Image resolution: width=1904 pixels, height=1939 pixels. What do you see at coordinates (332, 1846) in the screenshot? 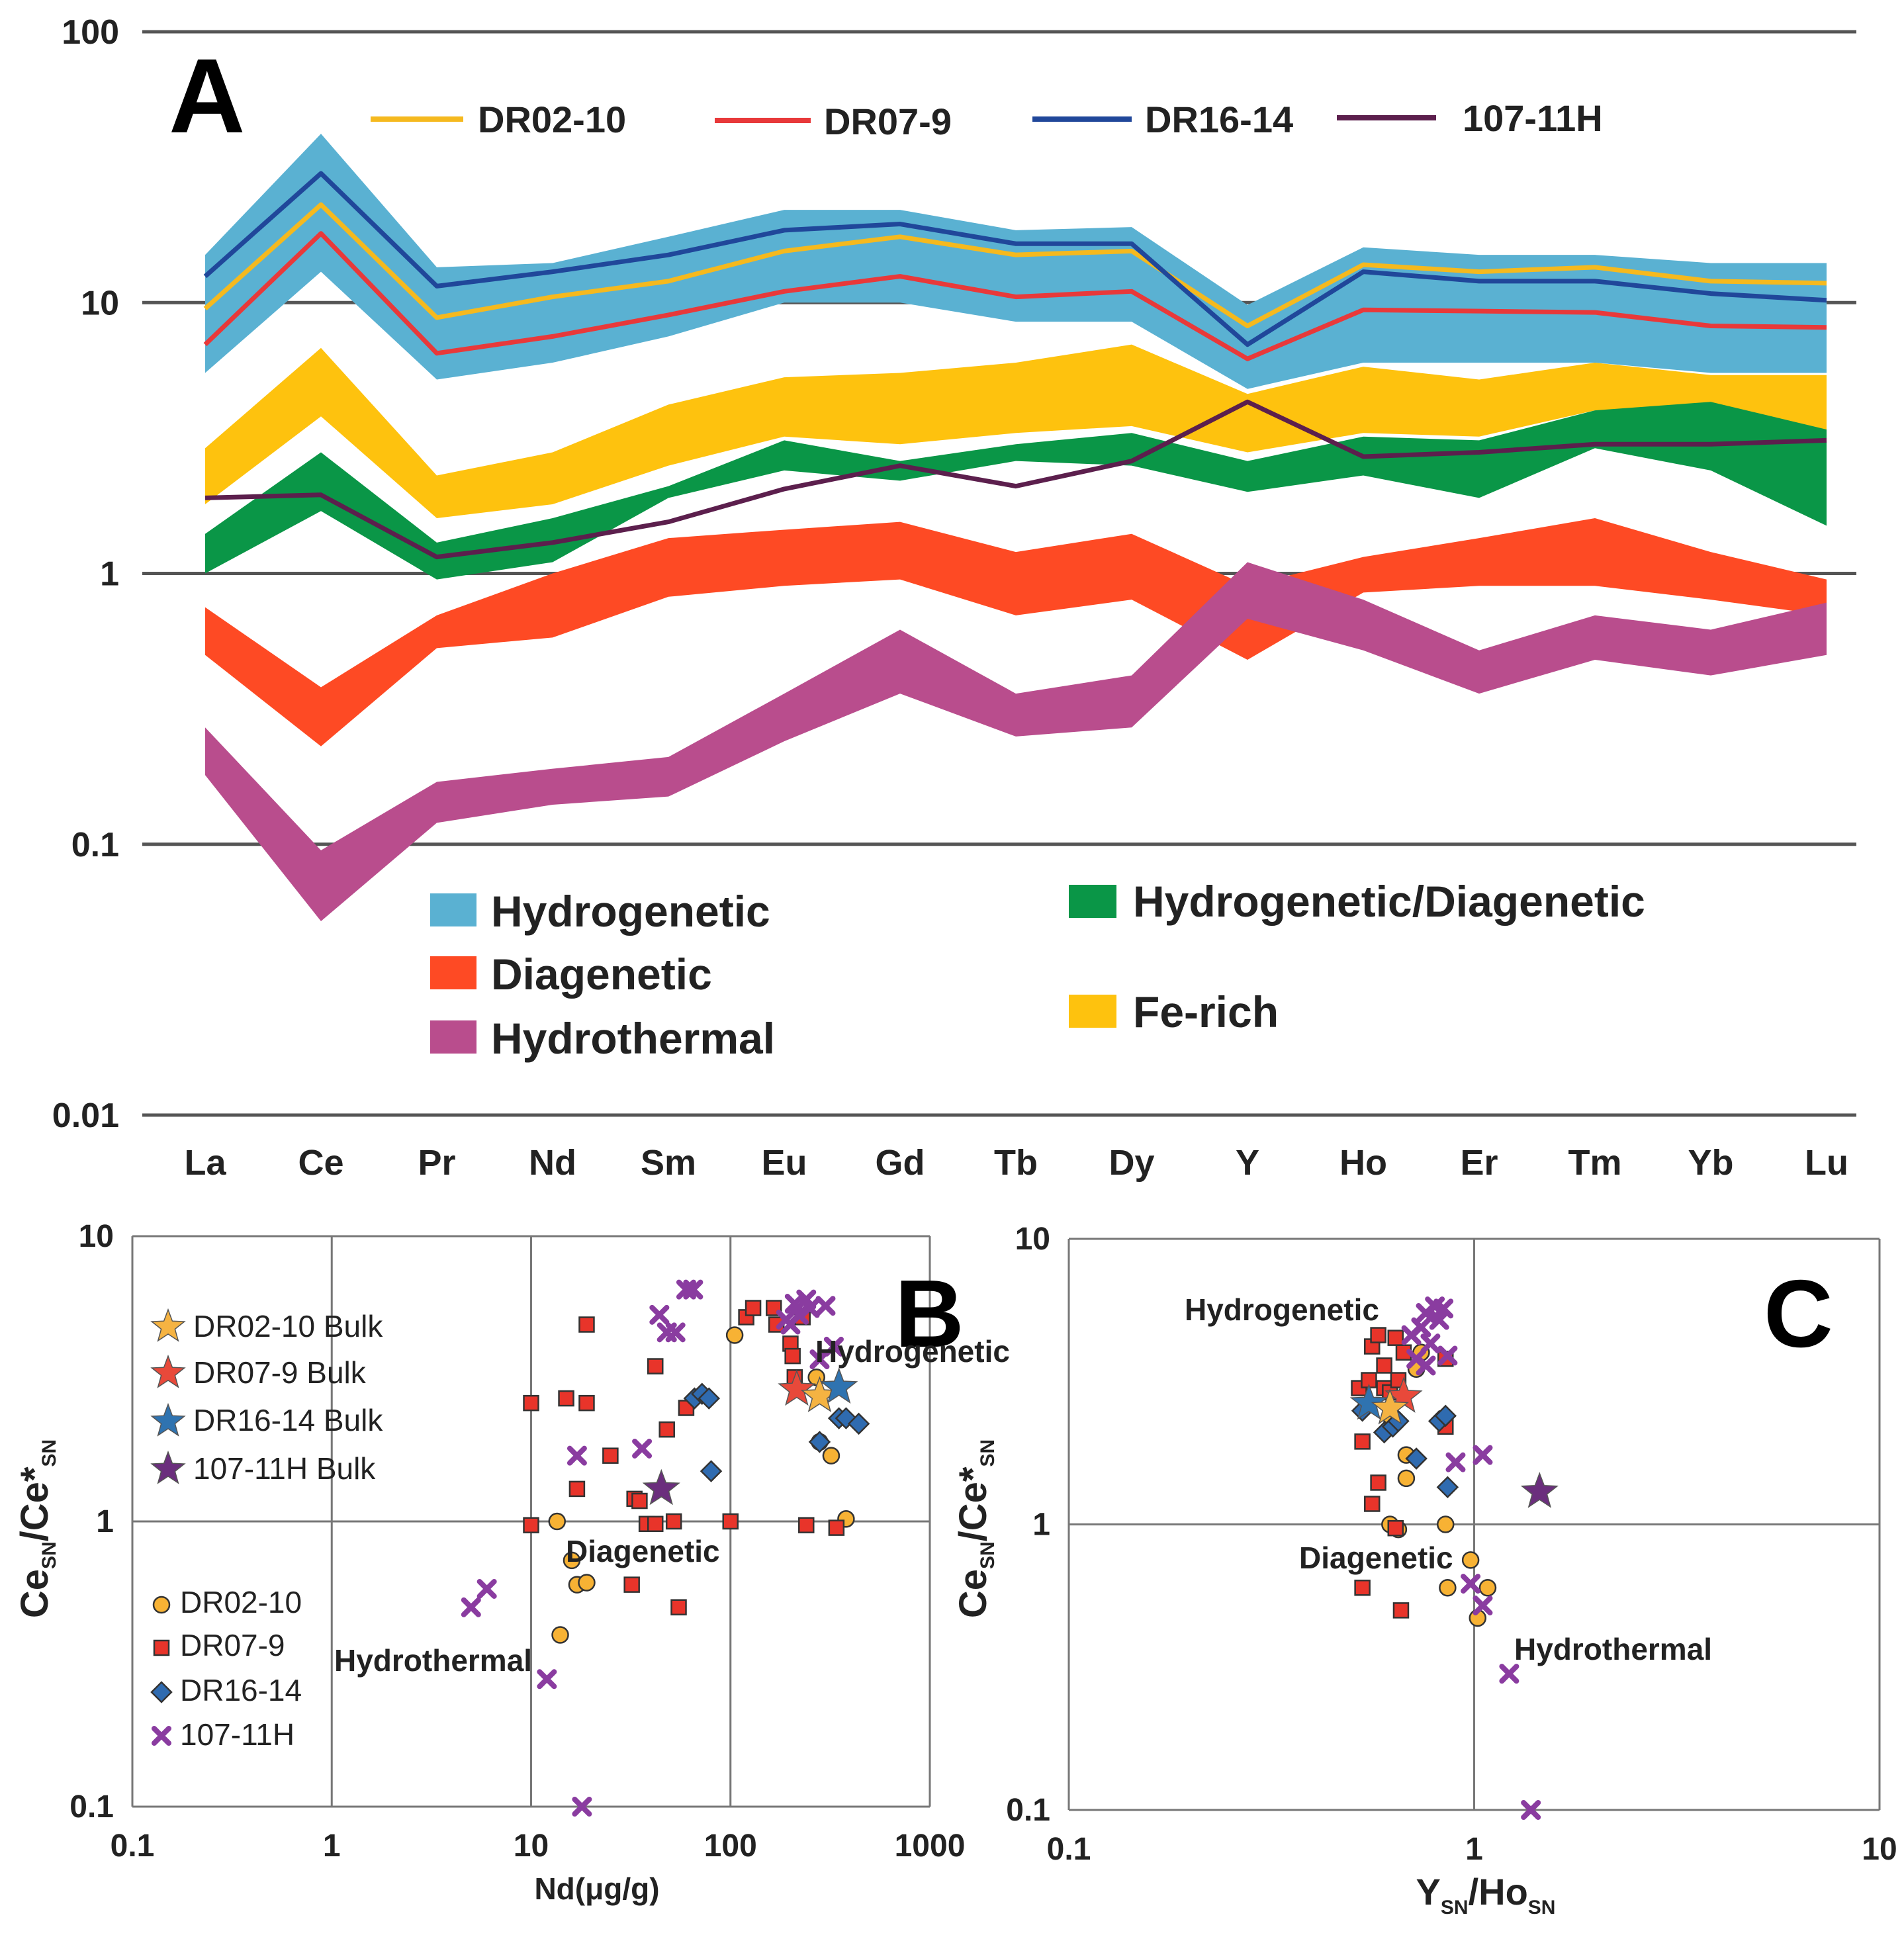
I see `panel-b-x-tick-1: 1` at bounding box center [332, 1846].